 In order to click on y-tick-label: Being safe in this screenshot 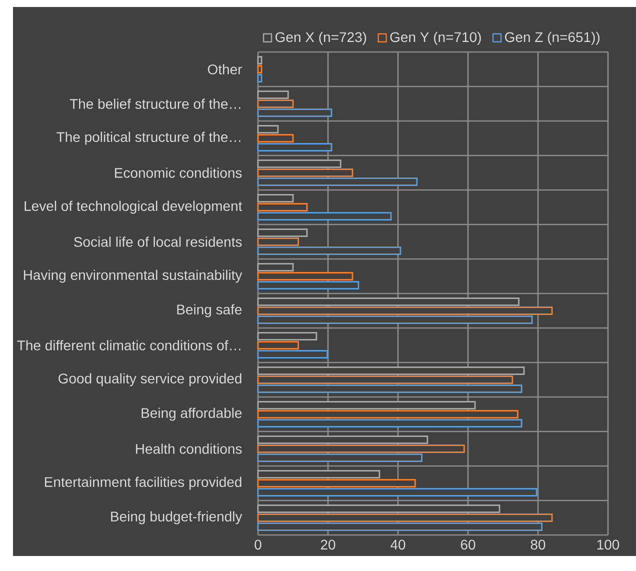, I will do `click(209, 311)`.